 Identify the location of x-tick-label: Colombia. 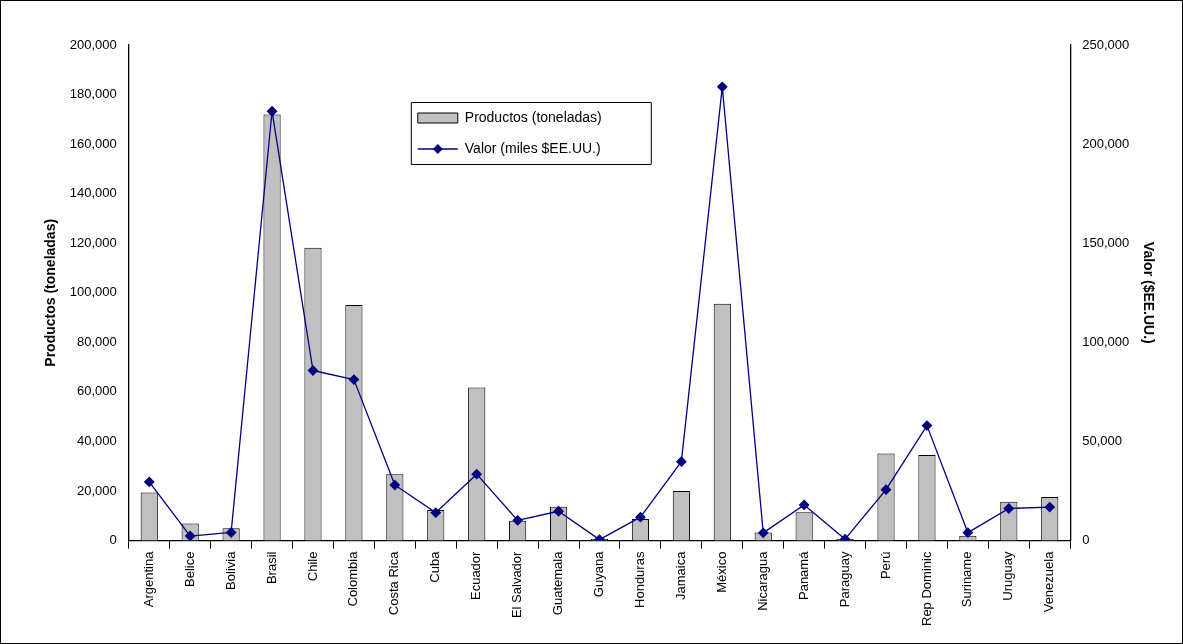
(353, 578).